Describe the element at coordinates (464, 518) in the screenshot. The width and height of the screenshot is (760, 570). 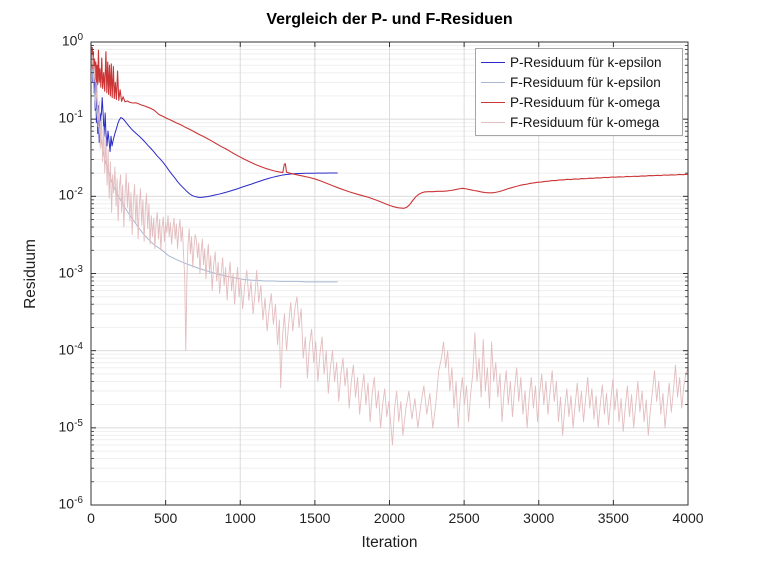
I see `x-tick-label: 2500` at that location.